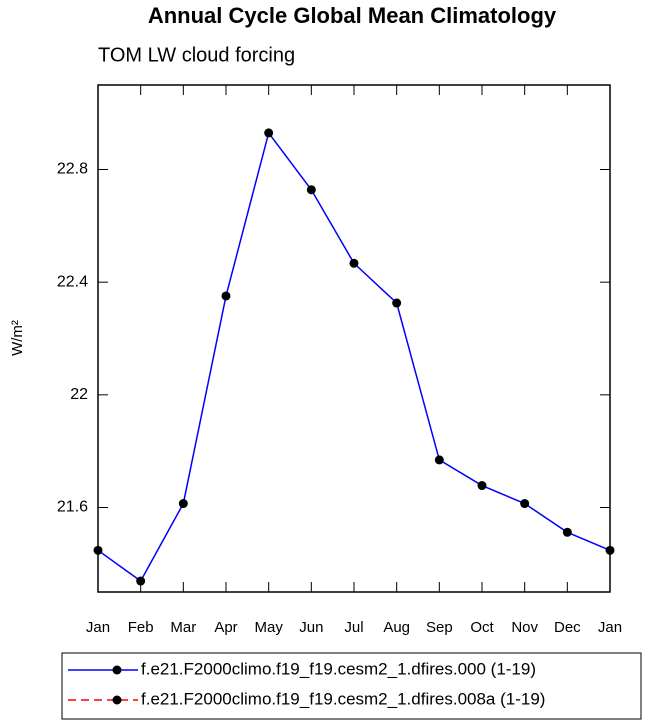 This screenshot has width=649, height=727. Describe the element at coordinates (72, 281) in the screenshot. I see `y-tick-label: 22.4` at that location.